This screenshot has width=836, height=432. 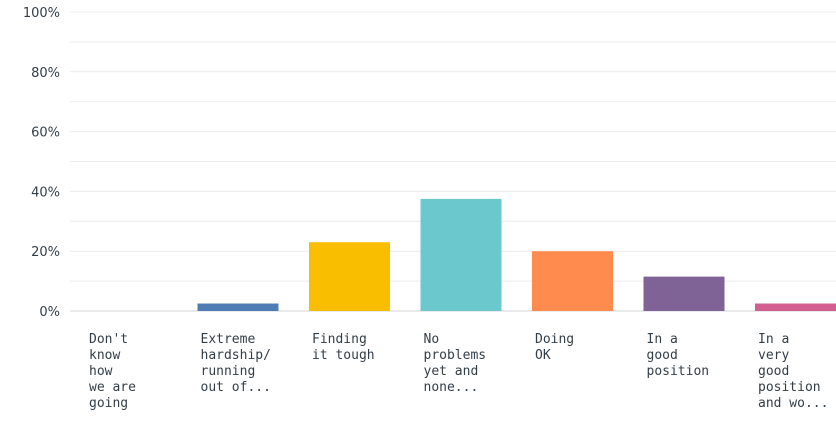 What do you see at coordinates (45, 192) in the screenshot?
I see `y-tick-label: 40%` at bounding box center [45, 192].